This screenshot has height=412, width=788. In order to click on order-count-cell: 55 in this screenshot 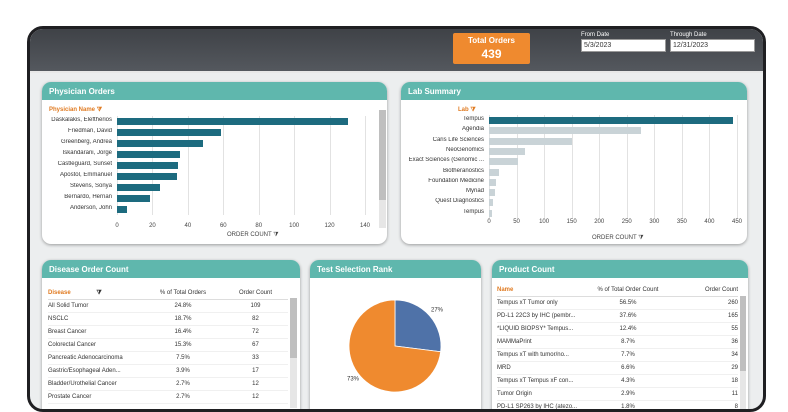, I will do `click(703, 329)`.